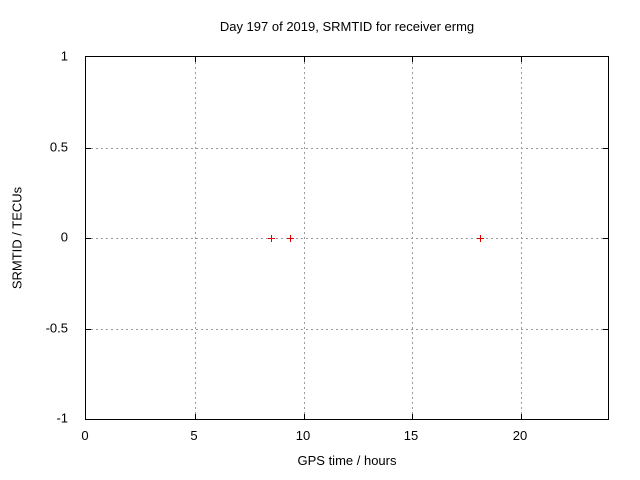  Describe the element at coordinates (520, 435) in the screenshot. I see `x-tick-label: 20` at that location.